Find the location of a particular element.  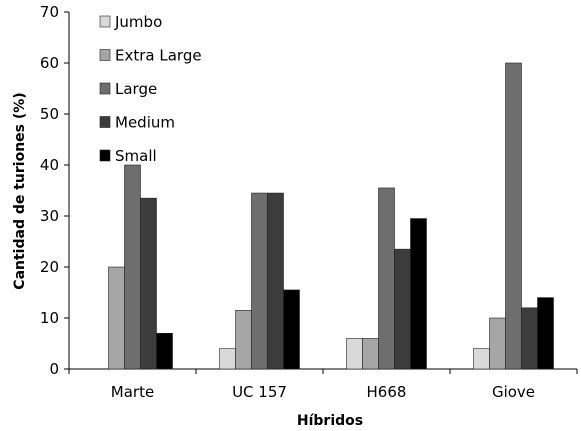

y-axis is located at coordinates (67, 190).